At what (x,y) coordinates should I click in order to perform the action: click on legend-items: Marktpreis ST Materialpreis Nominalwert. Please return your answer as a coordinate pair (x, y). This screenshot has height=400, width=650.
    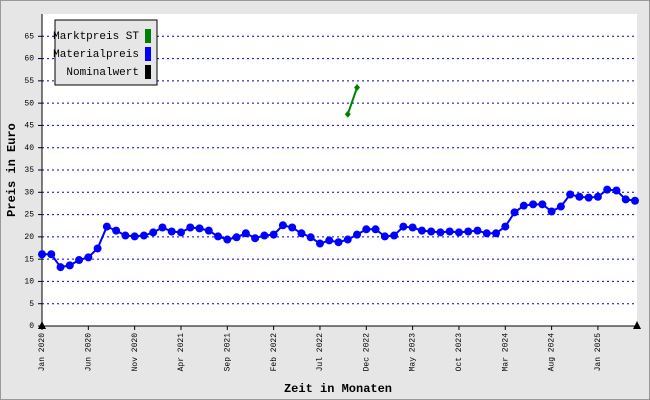
    Looking at the image, I should click on (102, 54).